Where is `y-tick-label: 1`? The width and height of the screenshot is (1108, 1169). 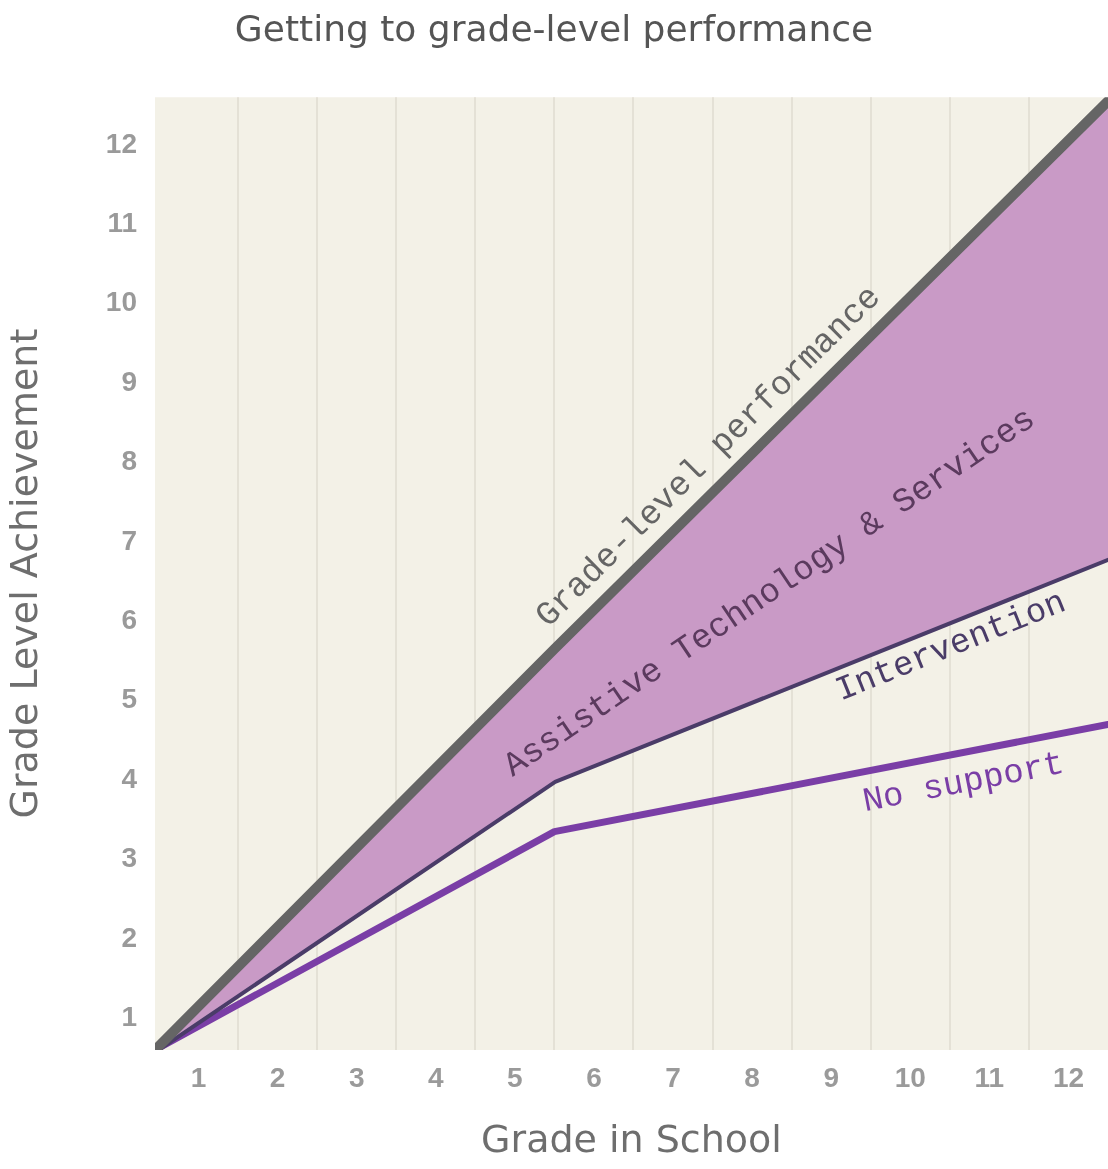 y-tick-label: 1 is located at coordinates (129, 1016).